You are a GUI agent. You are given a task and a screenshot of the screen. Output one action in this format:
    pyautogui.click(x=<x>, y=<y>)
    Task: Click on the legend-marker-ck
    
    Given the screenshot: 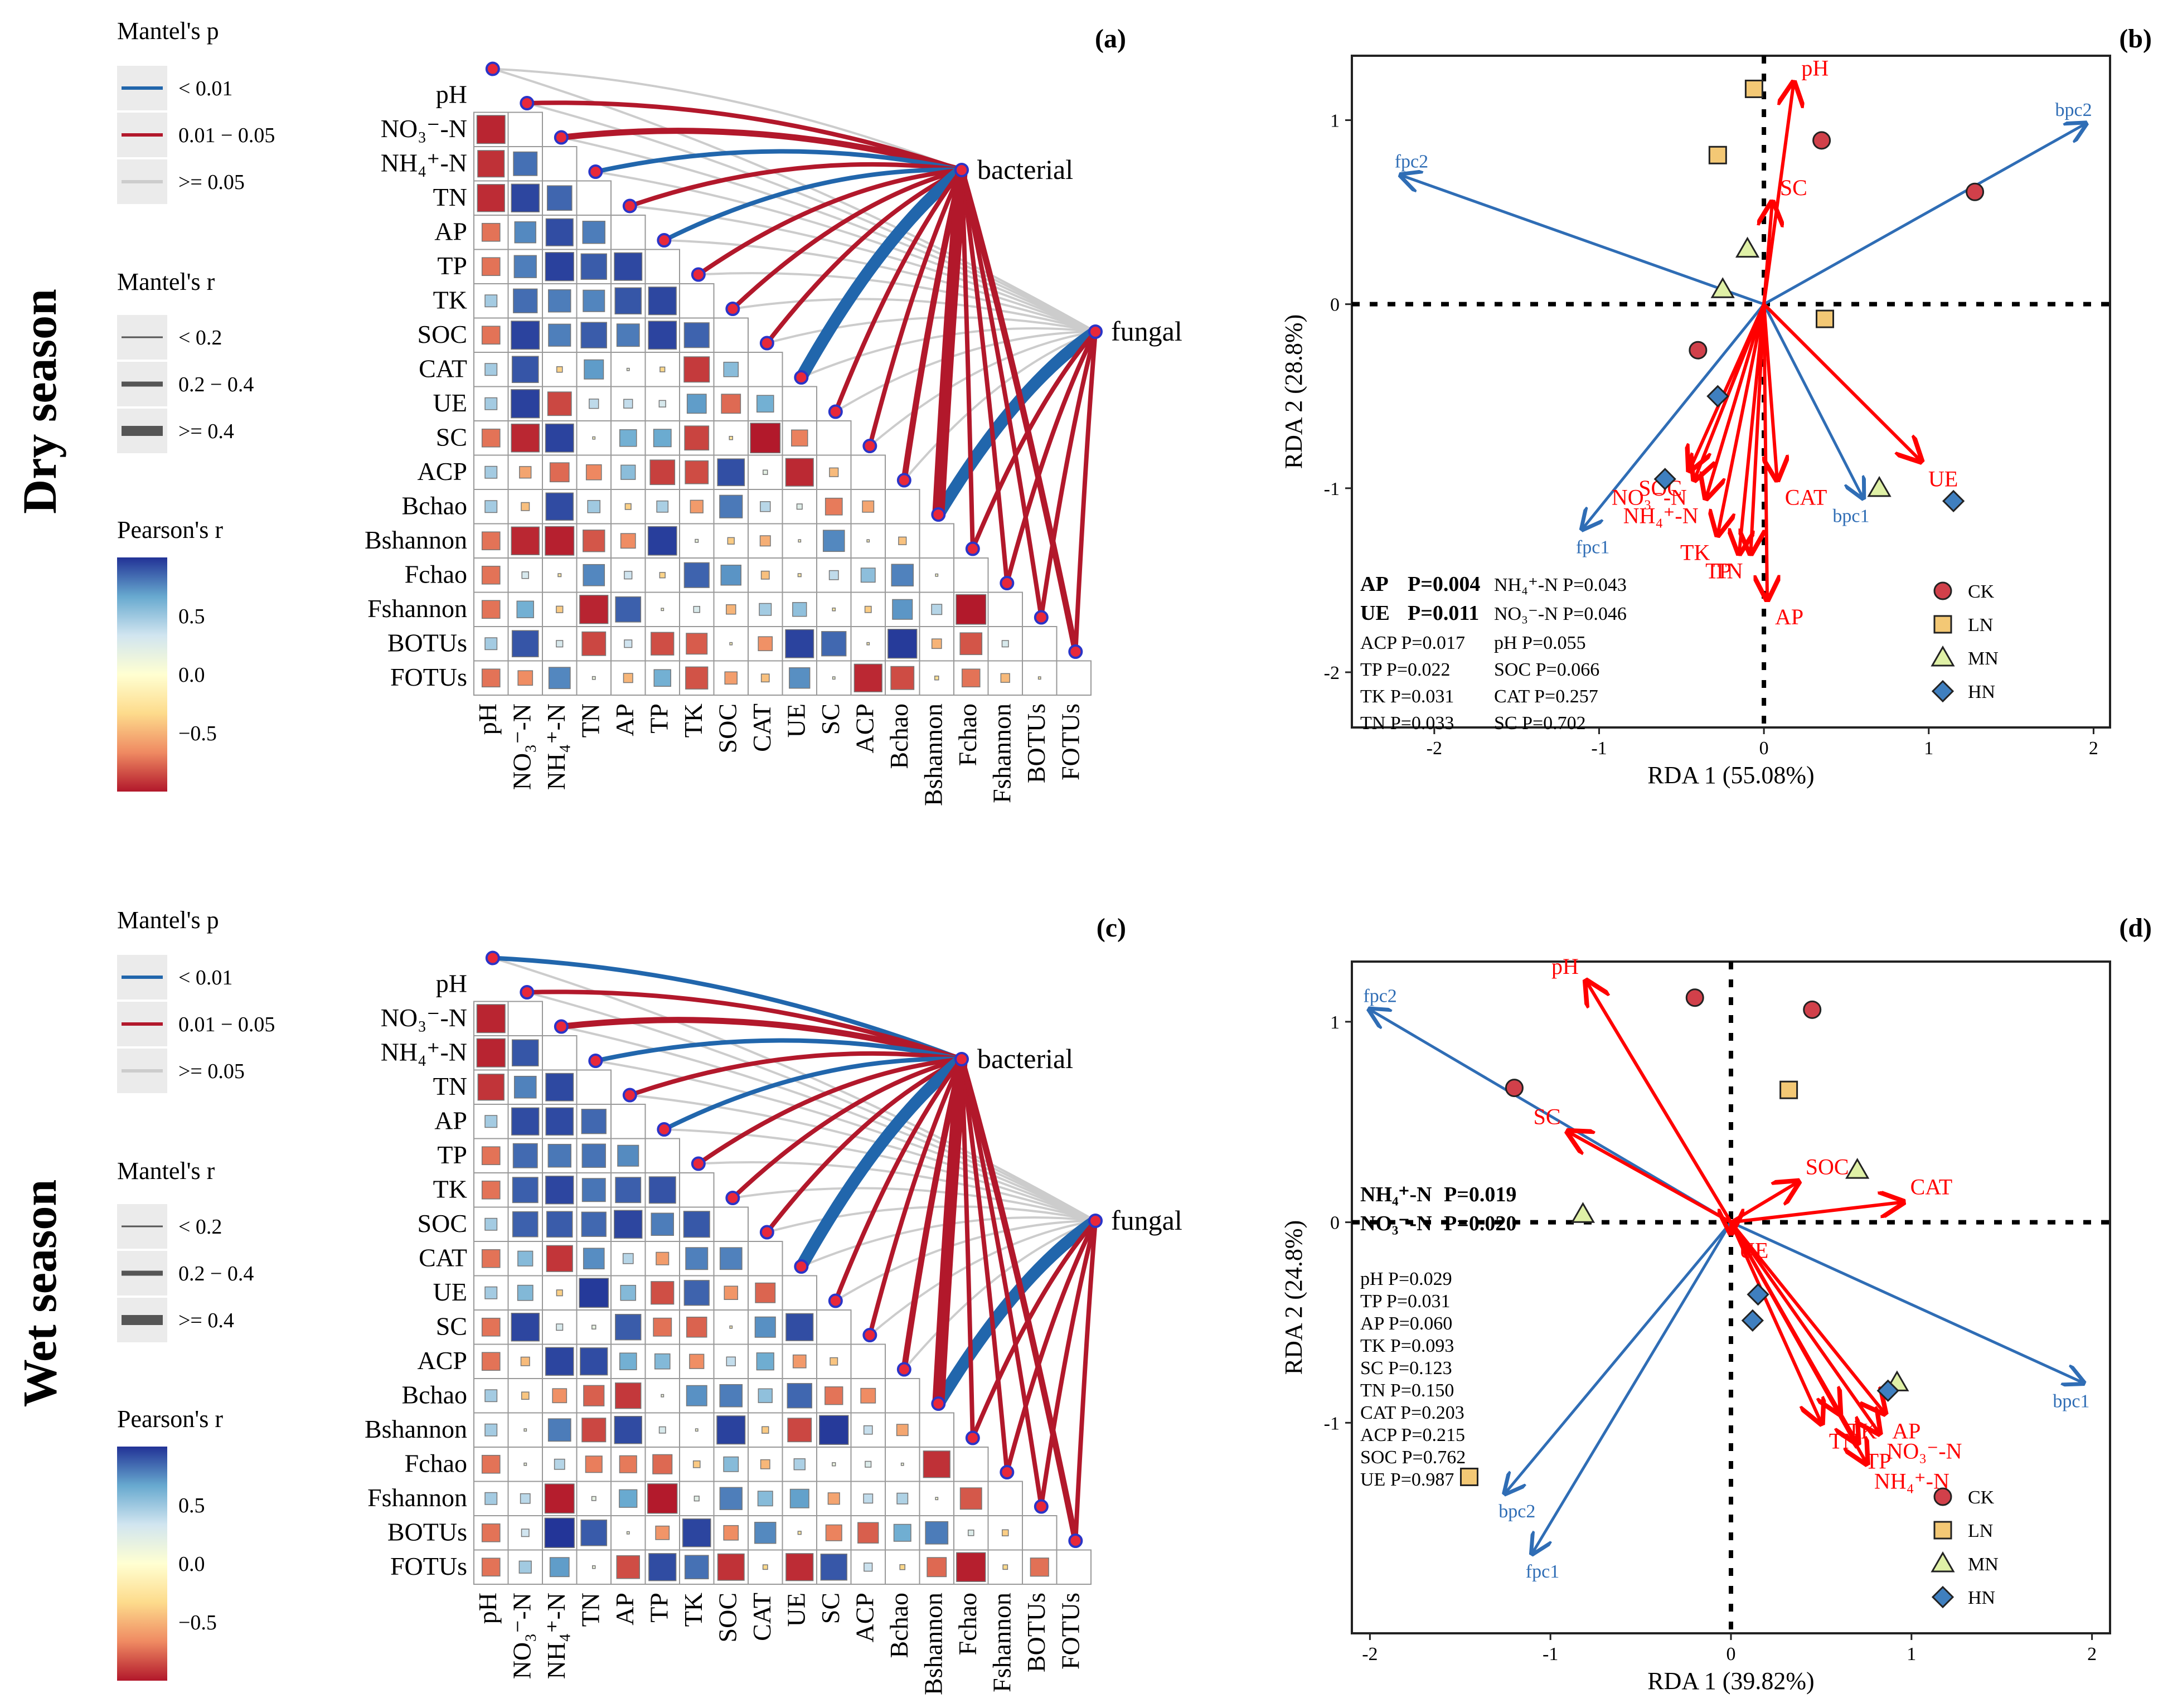 What is the action you would take?
    pyautogui.click(x=1942, y=590)
    